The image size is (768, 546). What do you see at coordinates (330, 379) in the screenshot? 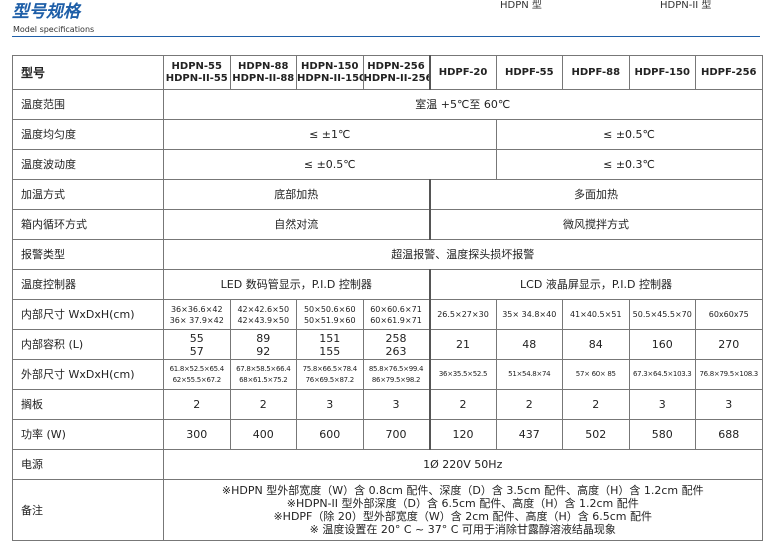
I see `cell-line: 76×69.5×87.2` at bounding box center [330, 379].